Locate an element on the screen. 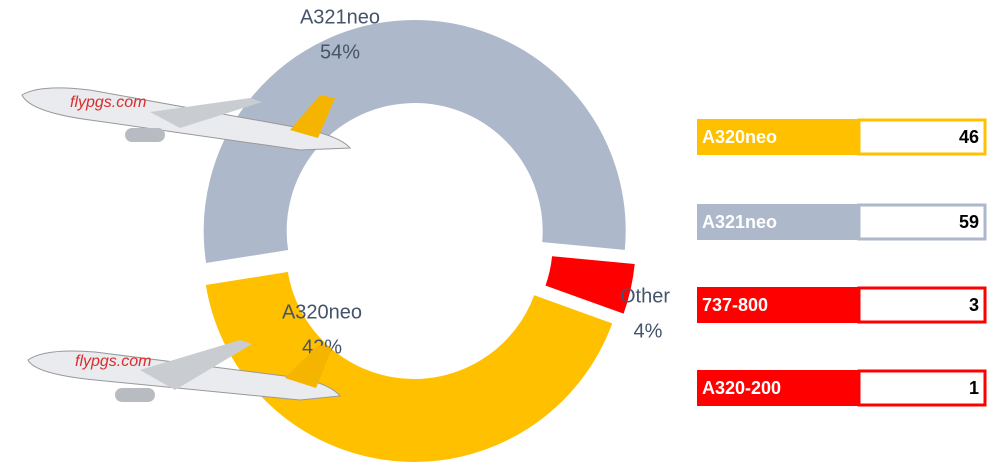  row-value: 3 is located at coordinates (974, 305).